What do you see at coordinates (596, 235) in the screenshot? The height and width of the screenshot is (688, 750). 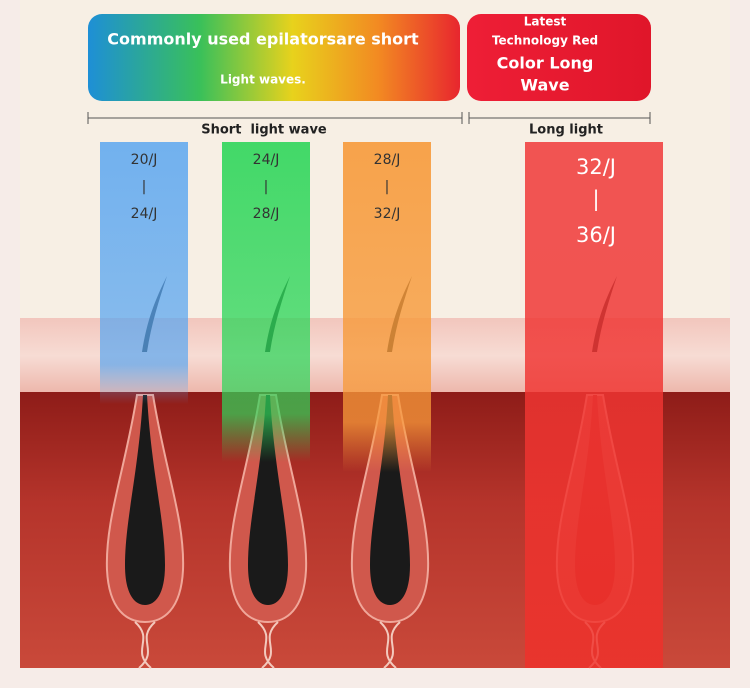 I see `energy-label: 36/J` at bounding box center [596, 235].